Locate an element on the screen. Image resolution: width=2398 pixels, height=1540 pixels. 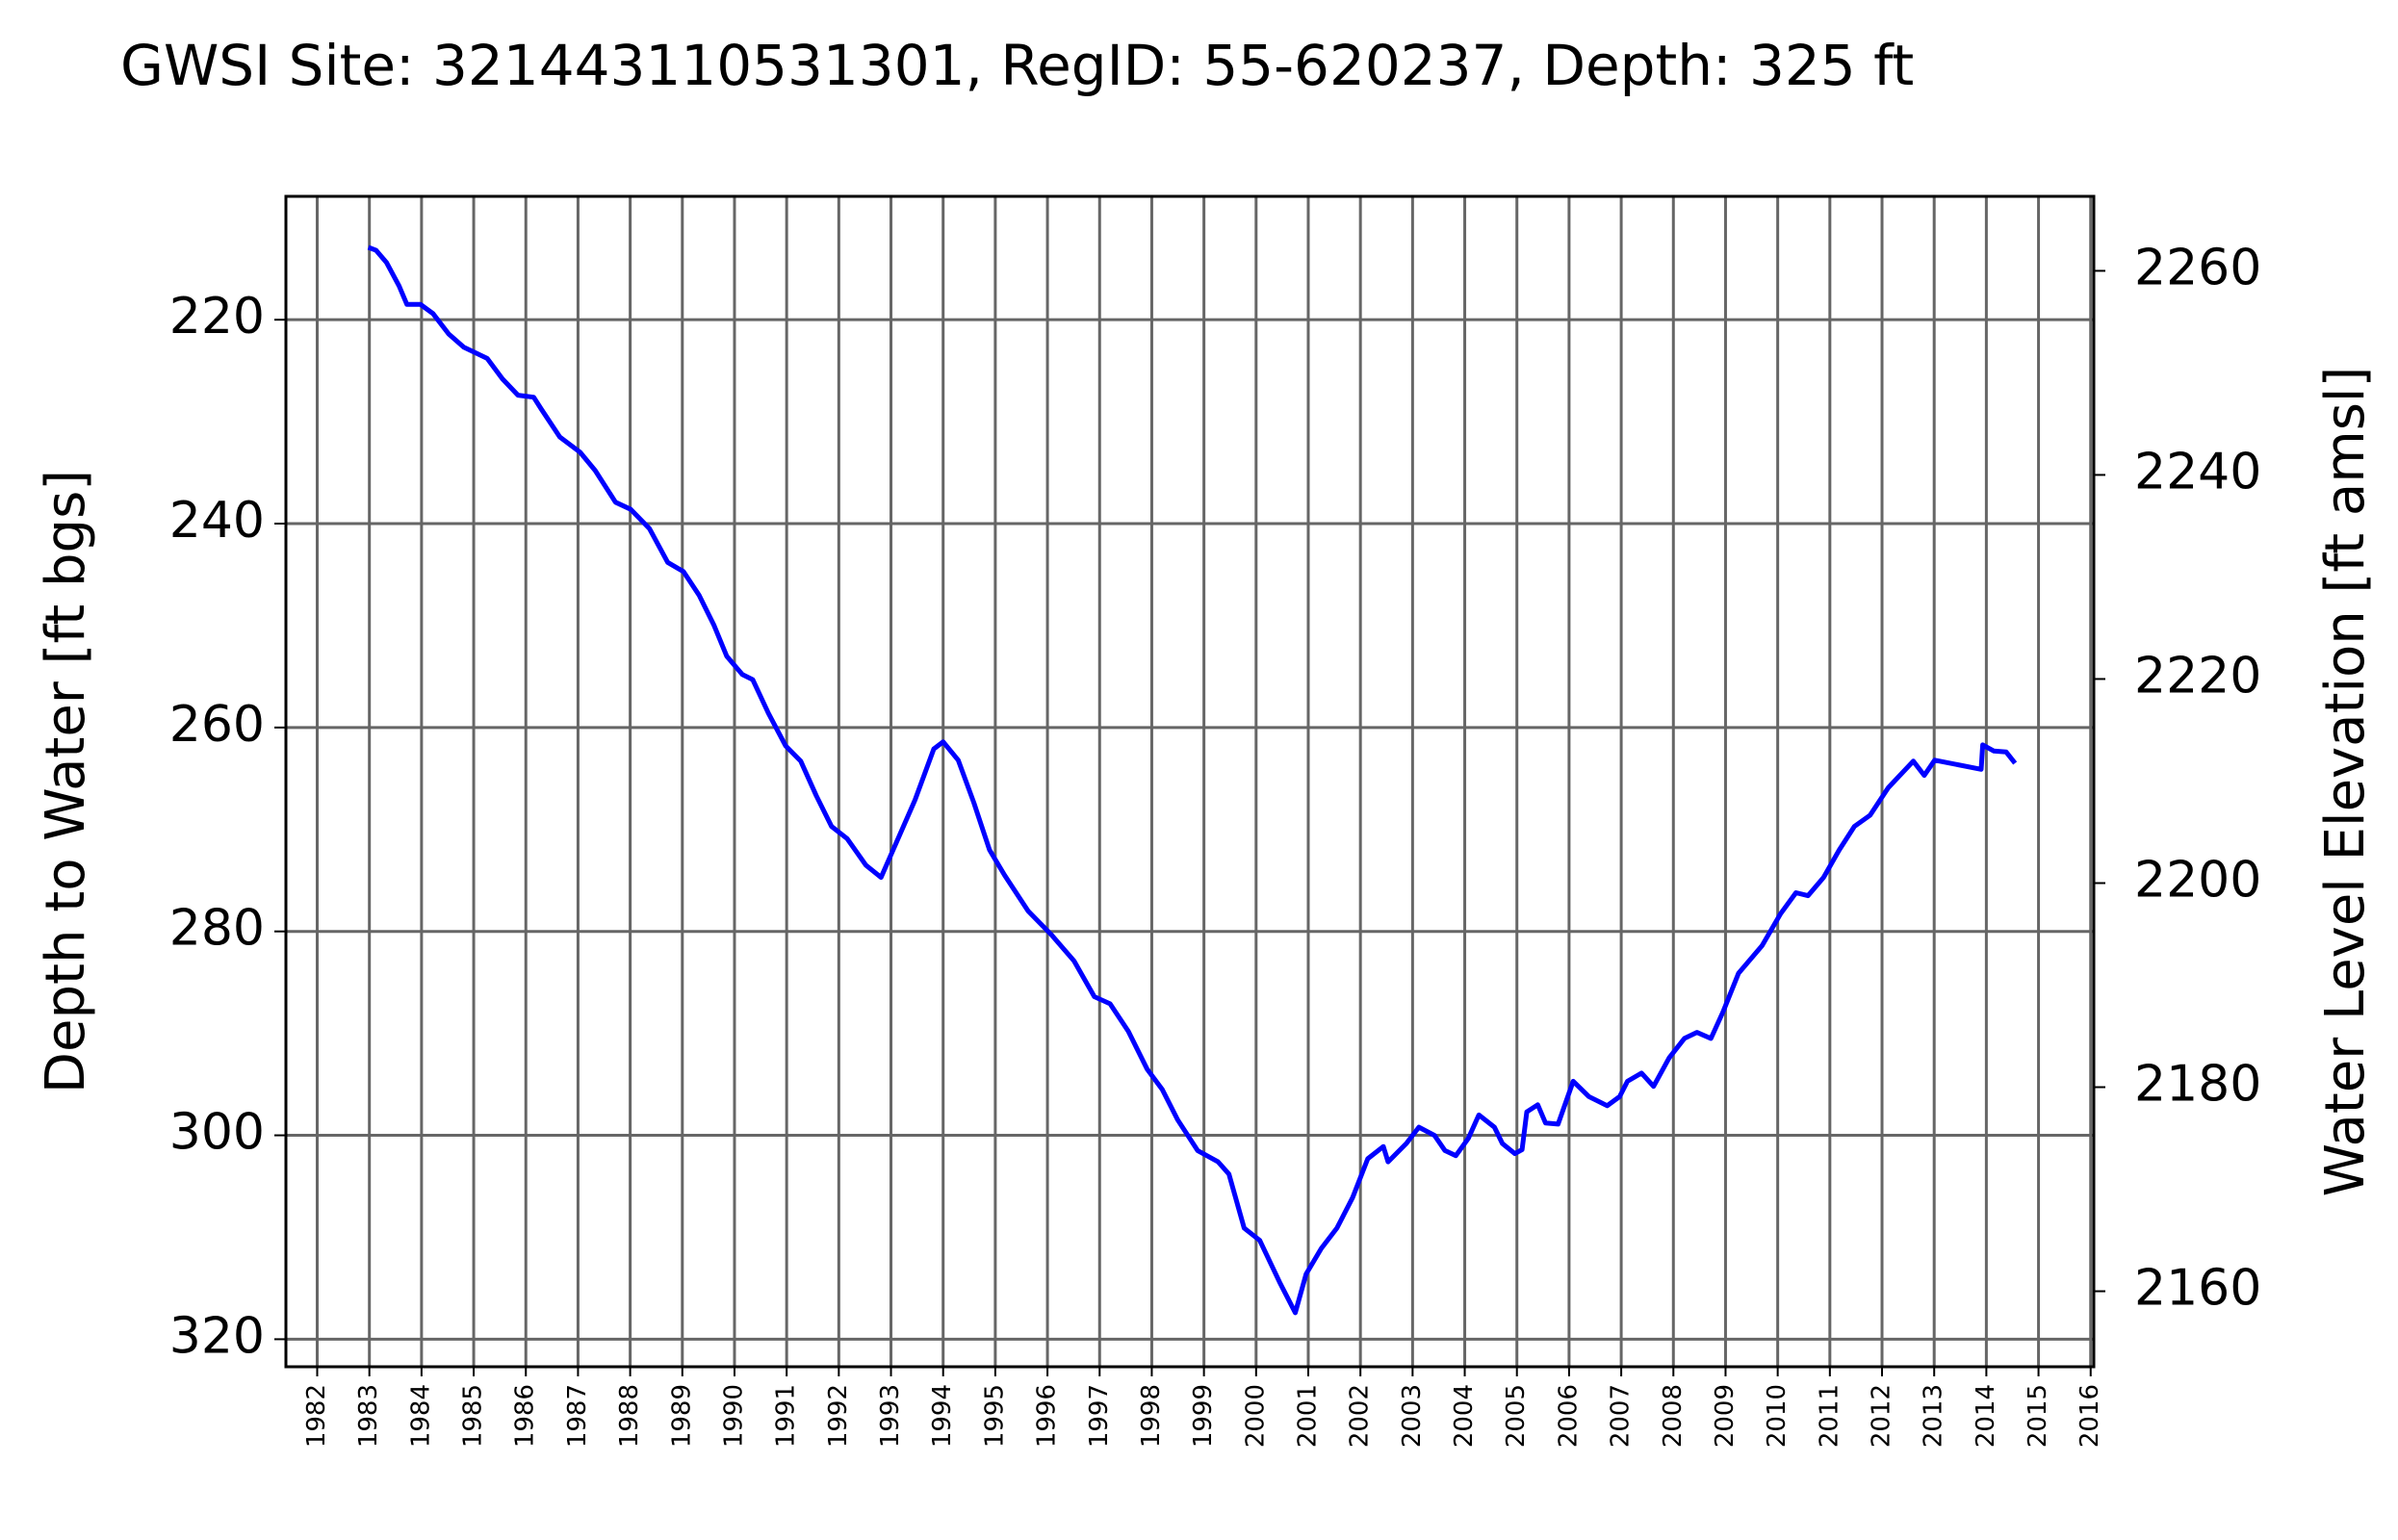
x-tick-label: 2002 is located at coordinates (1360, 1416).